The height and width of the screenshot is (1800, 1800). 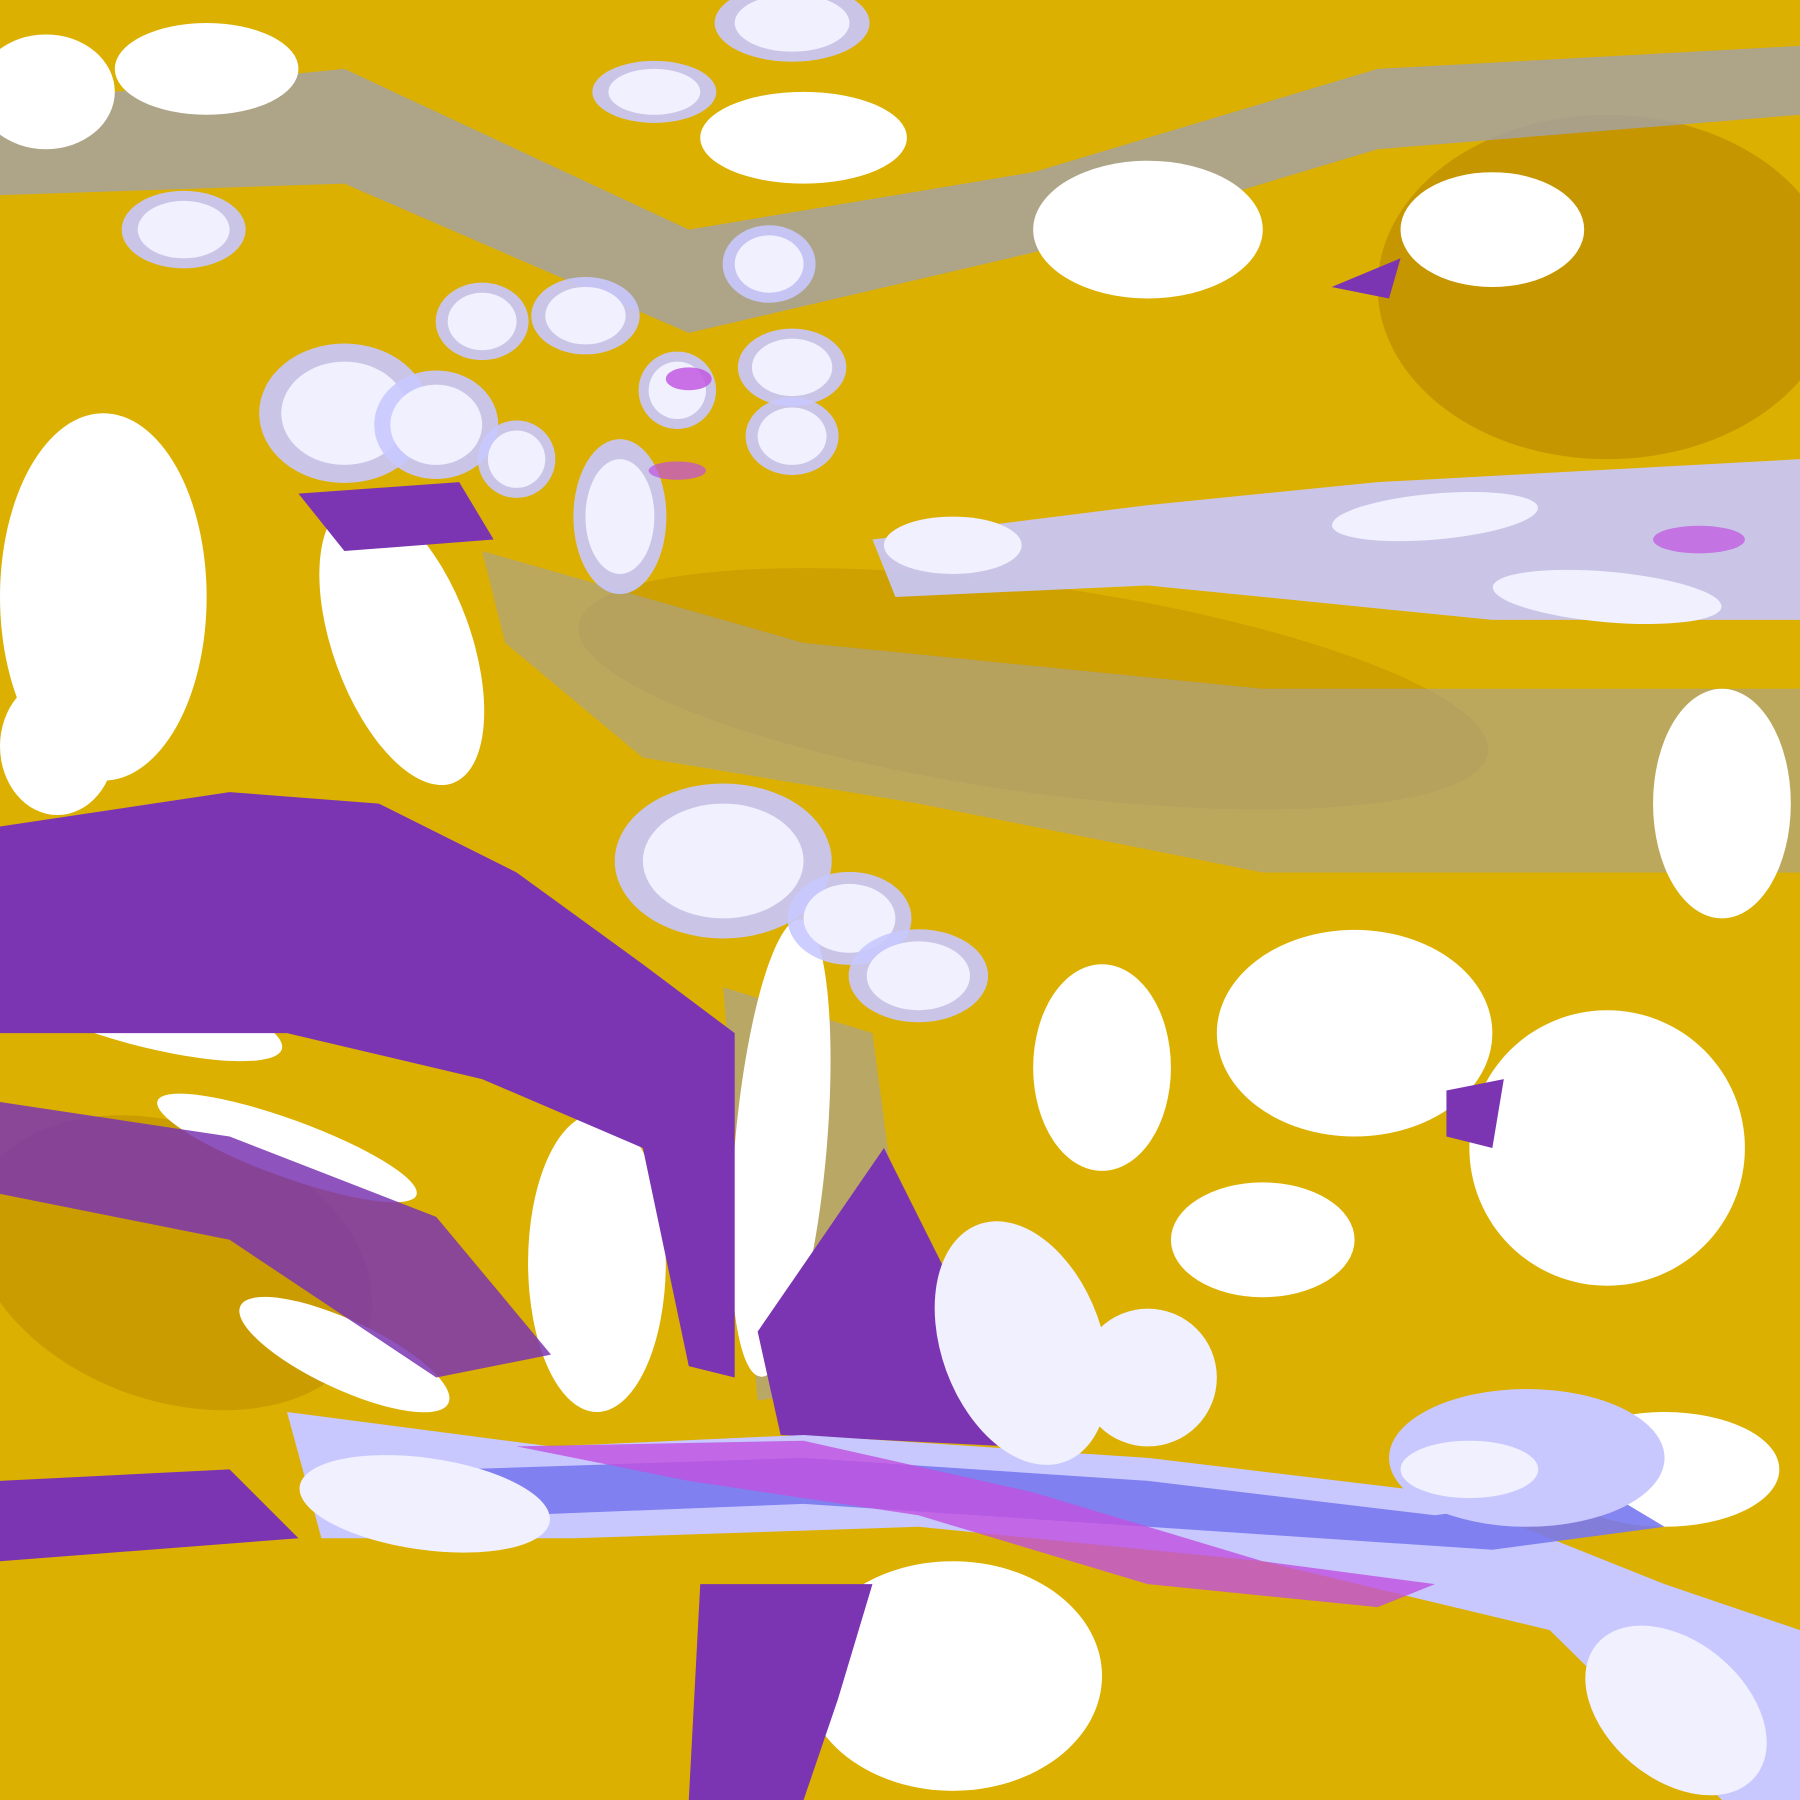 I want to click on magenta-band, so click(x=975, y=1524).